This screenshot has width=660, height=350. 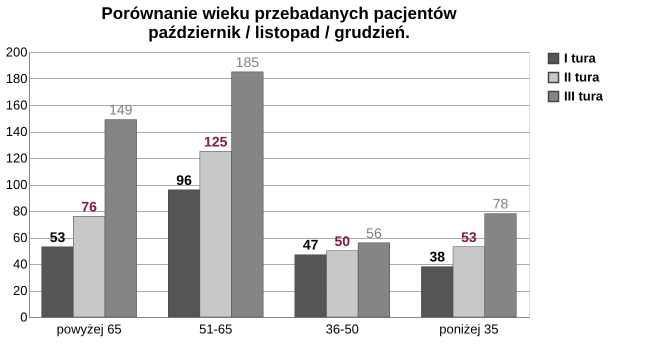 What do you see at coordinates (20, 290) in the screenshot?
I see `y-tick-label: 20` at bounding box center [20, 290].